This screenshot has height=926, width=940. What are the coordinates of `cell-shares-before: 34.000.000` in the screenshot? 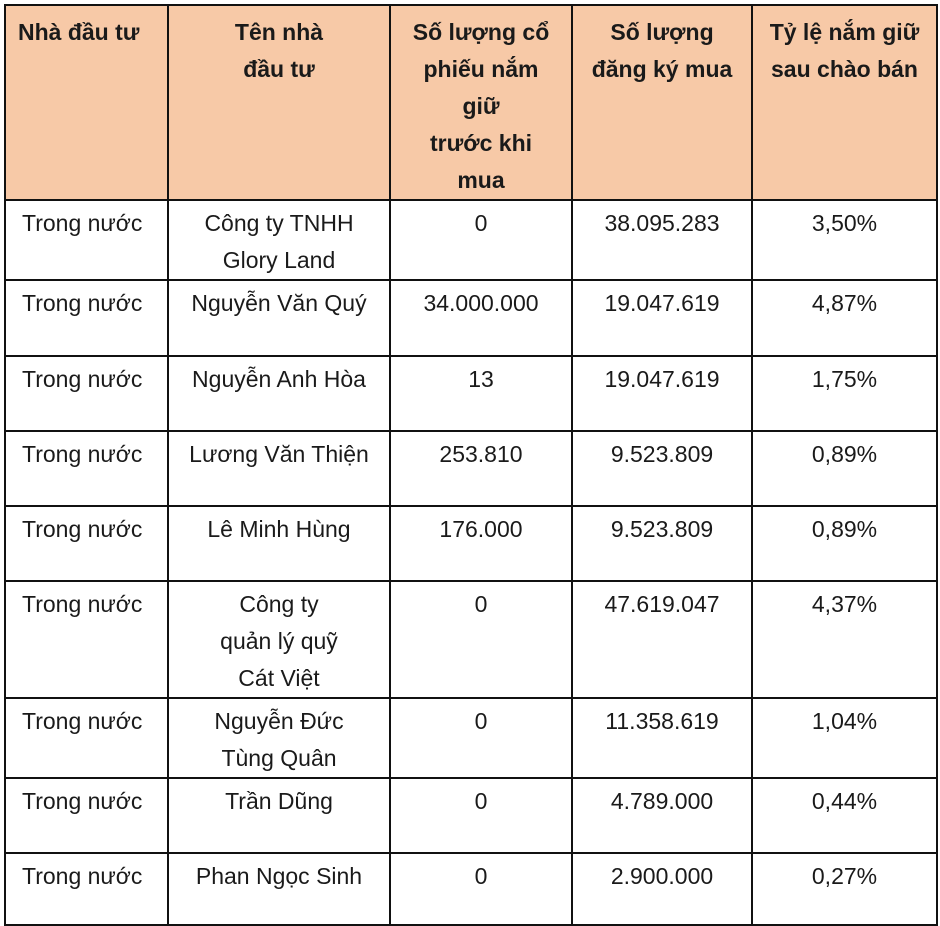 It's located at (481, 318).